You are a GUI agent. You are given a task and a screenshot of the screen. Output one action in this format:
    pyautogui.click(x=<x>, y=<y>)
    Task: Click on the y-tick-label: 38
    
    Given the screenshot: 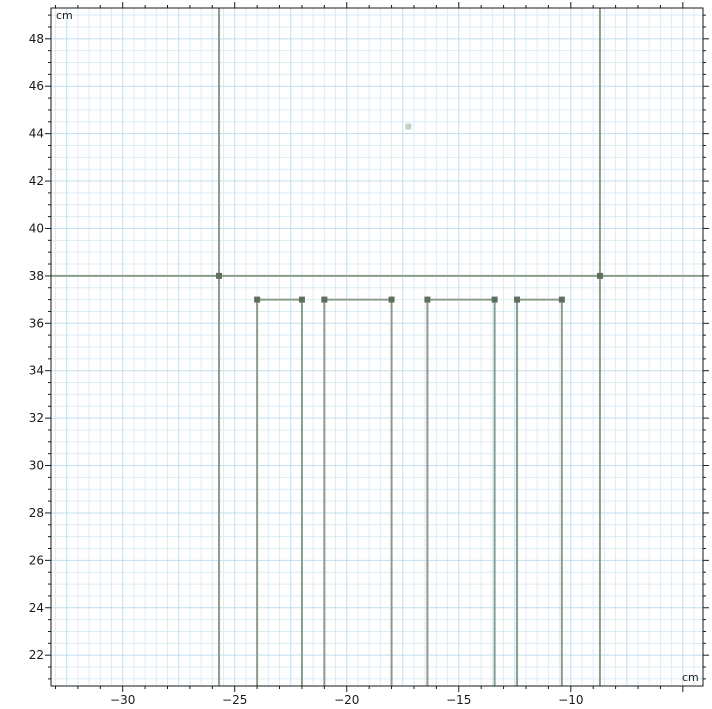 What is the action you would take?
    pyautogui.click(x=36, y=276)
    